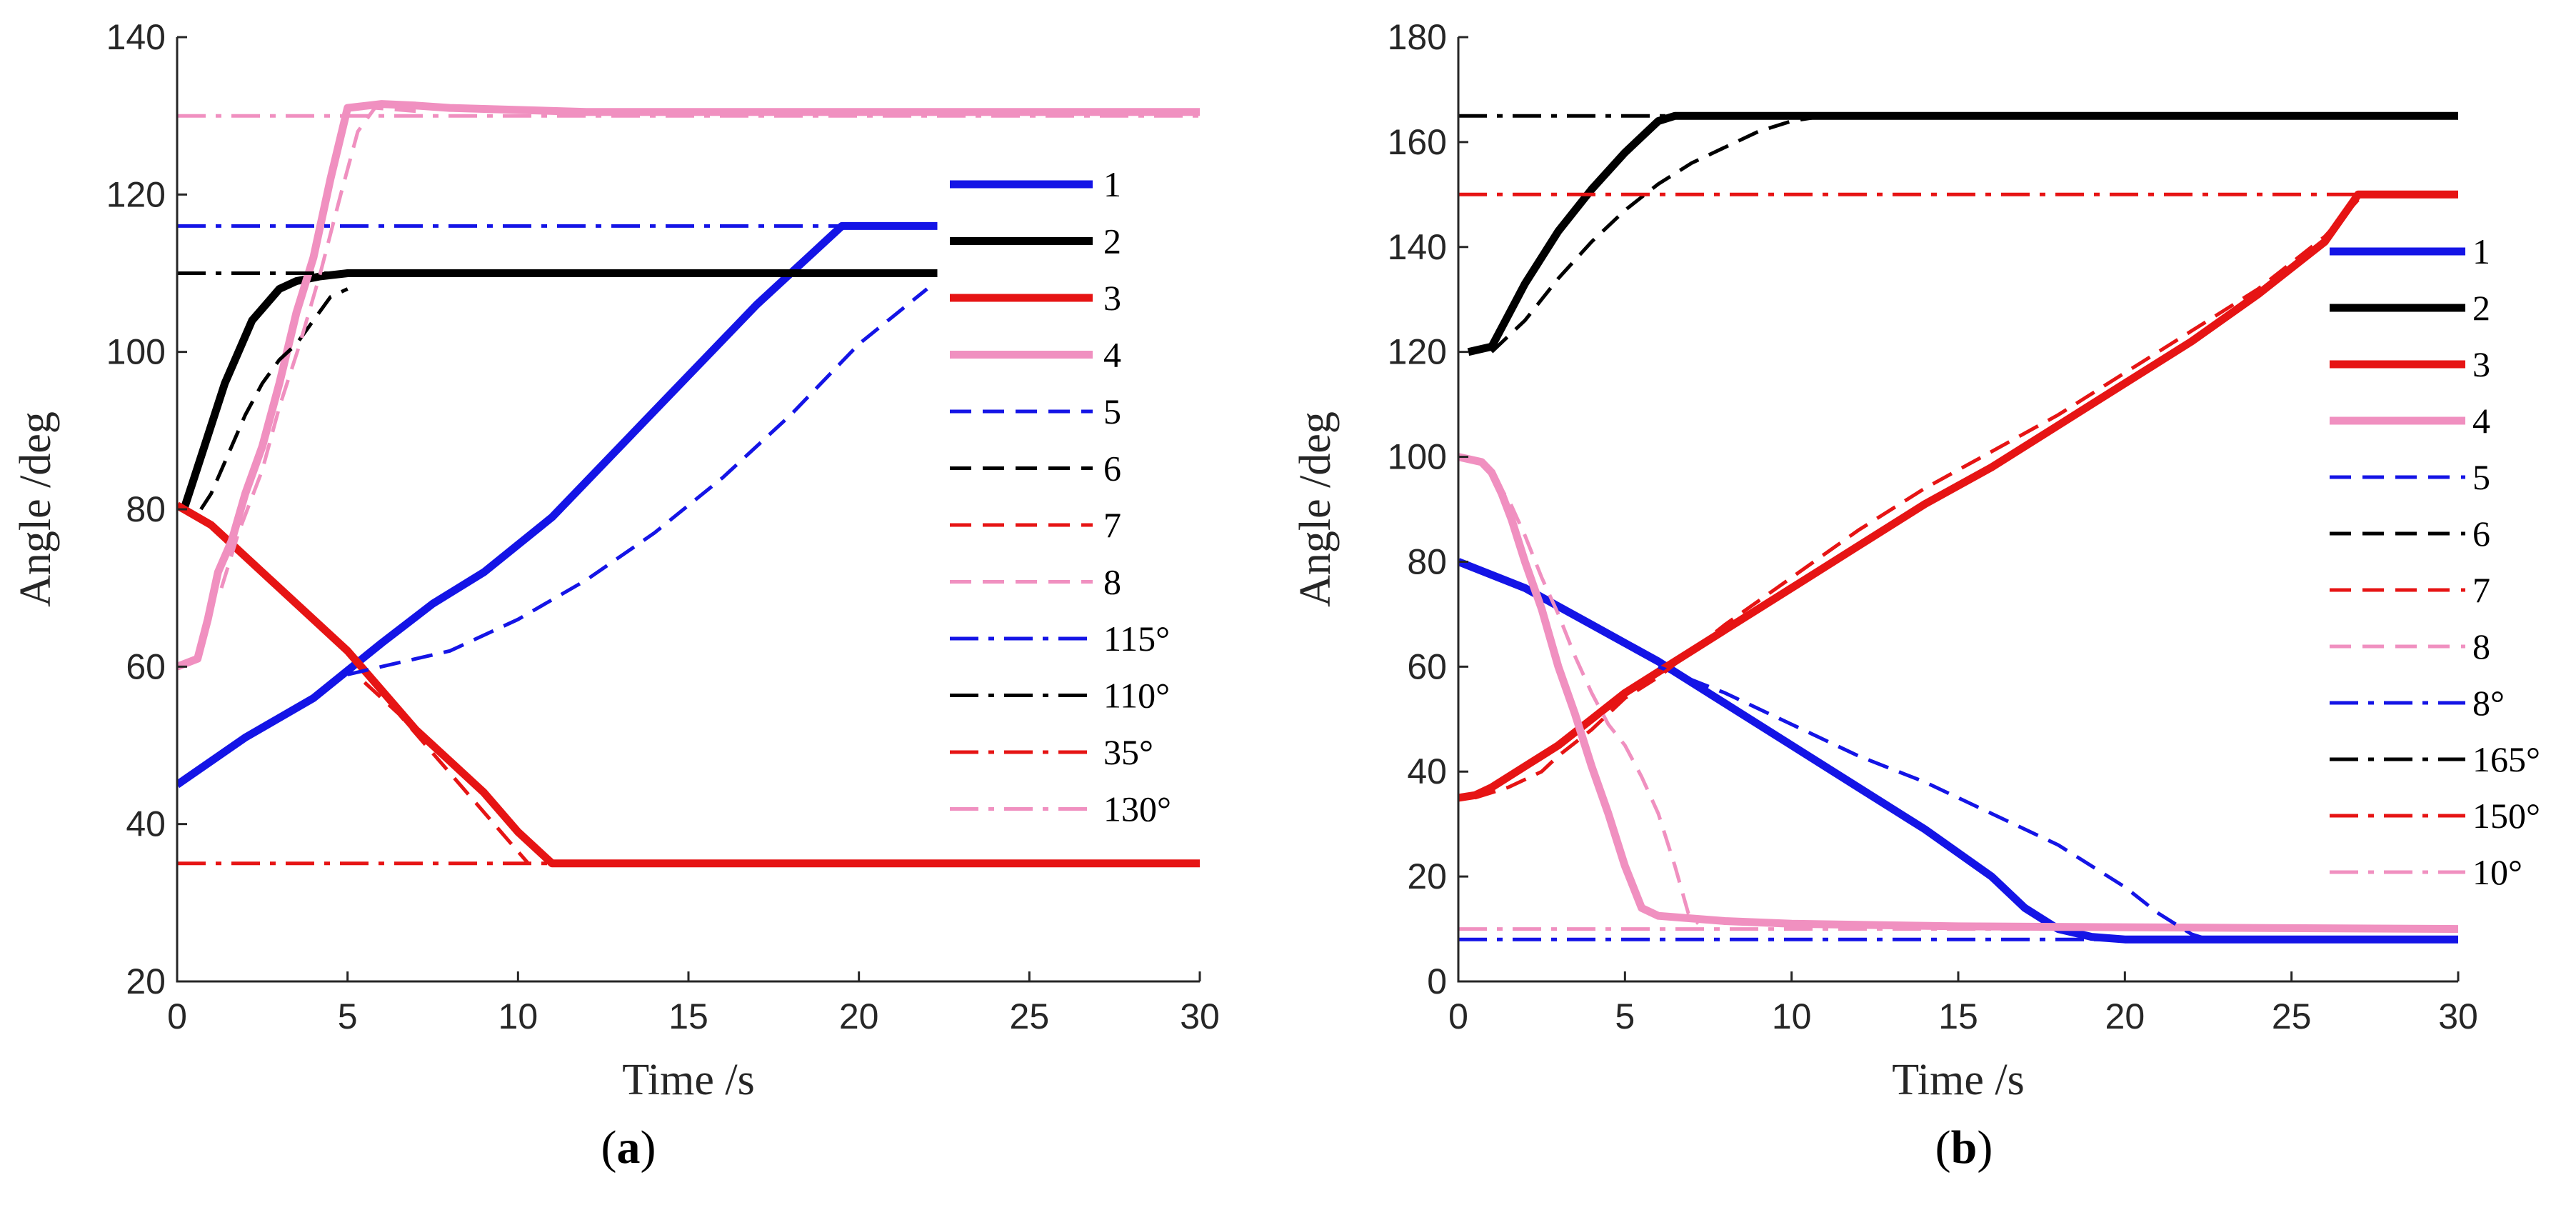 This screenshot has width=2576, height=1220. I want to click on legend-label: 130°, so click(1137, 809).